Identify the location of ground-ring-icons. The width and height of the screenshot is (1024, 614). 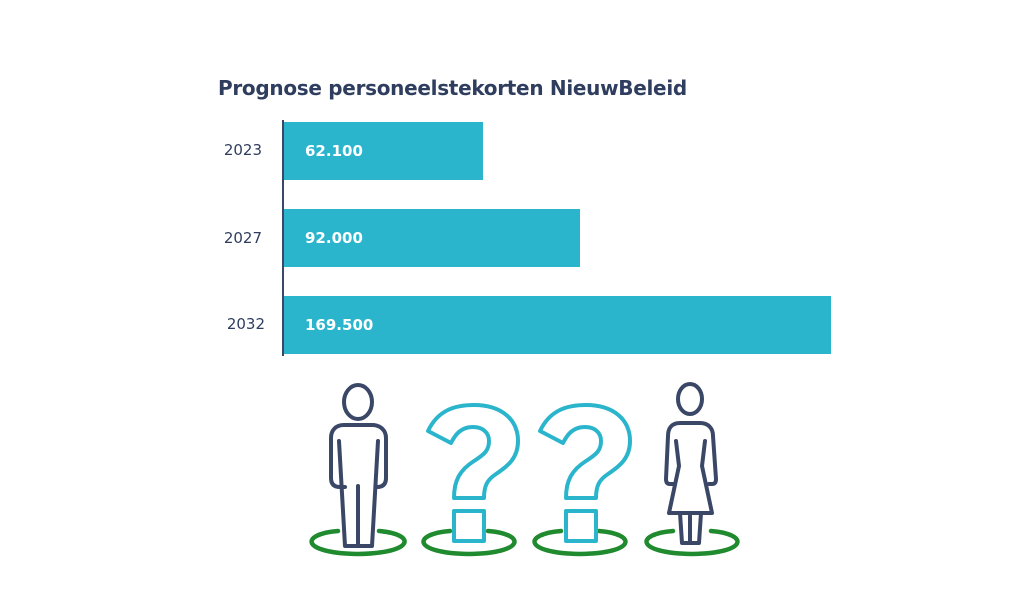
(524, 542).